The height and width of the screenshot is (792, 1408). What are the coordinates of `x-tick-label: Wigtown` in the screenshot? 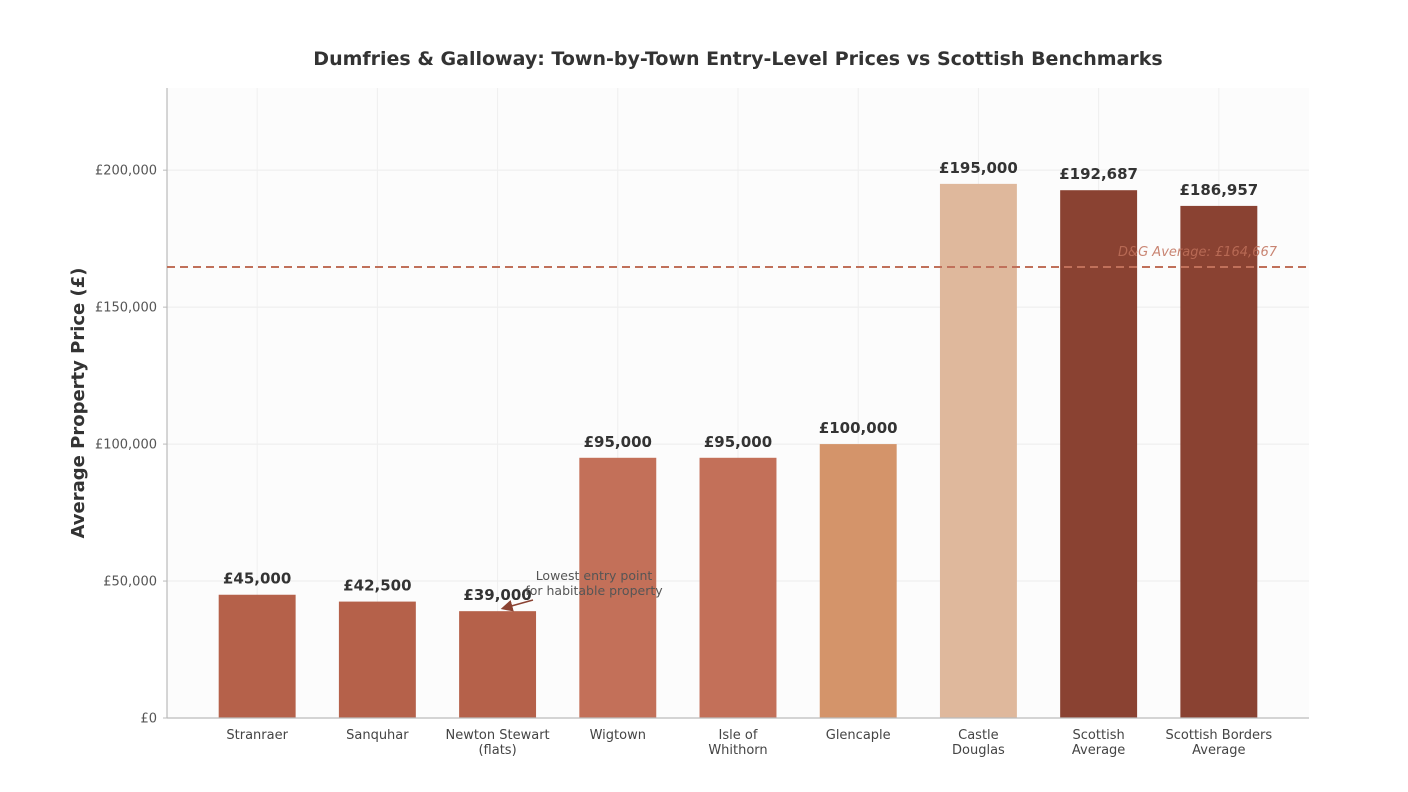 It's located at (618, 735).